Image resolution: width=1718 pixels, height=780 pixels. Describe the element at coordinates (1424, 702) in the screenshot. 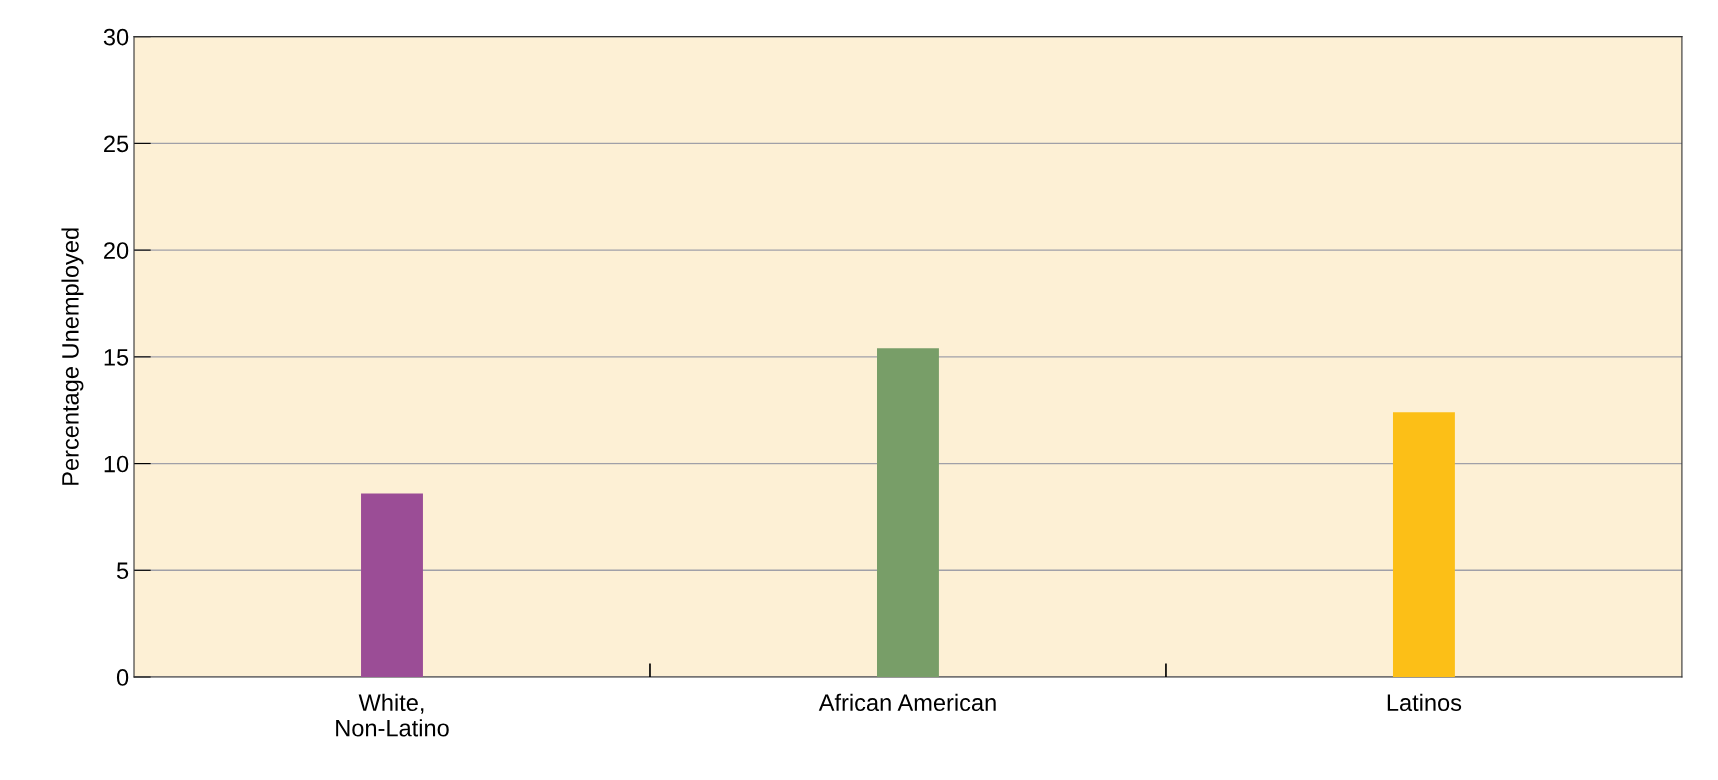

I see `x-tick-label: Latinos` at that location.